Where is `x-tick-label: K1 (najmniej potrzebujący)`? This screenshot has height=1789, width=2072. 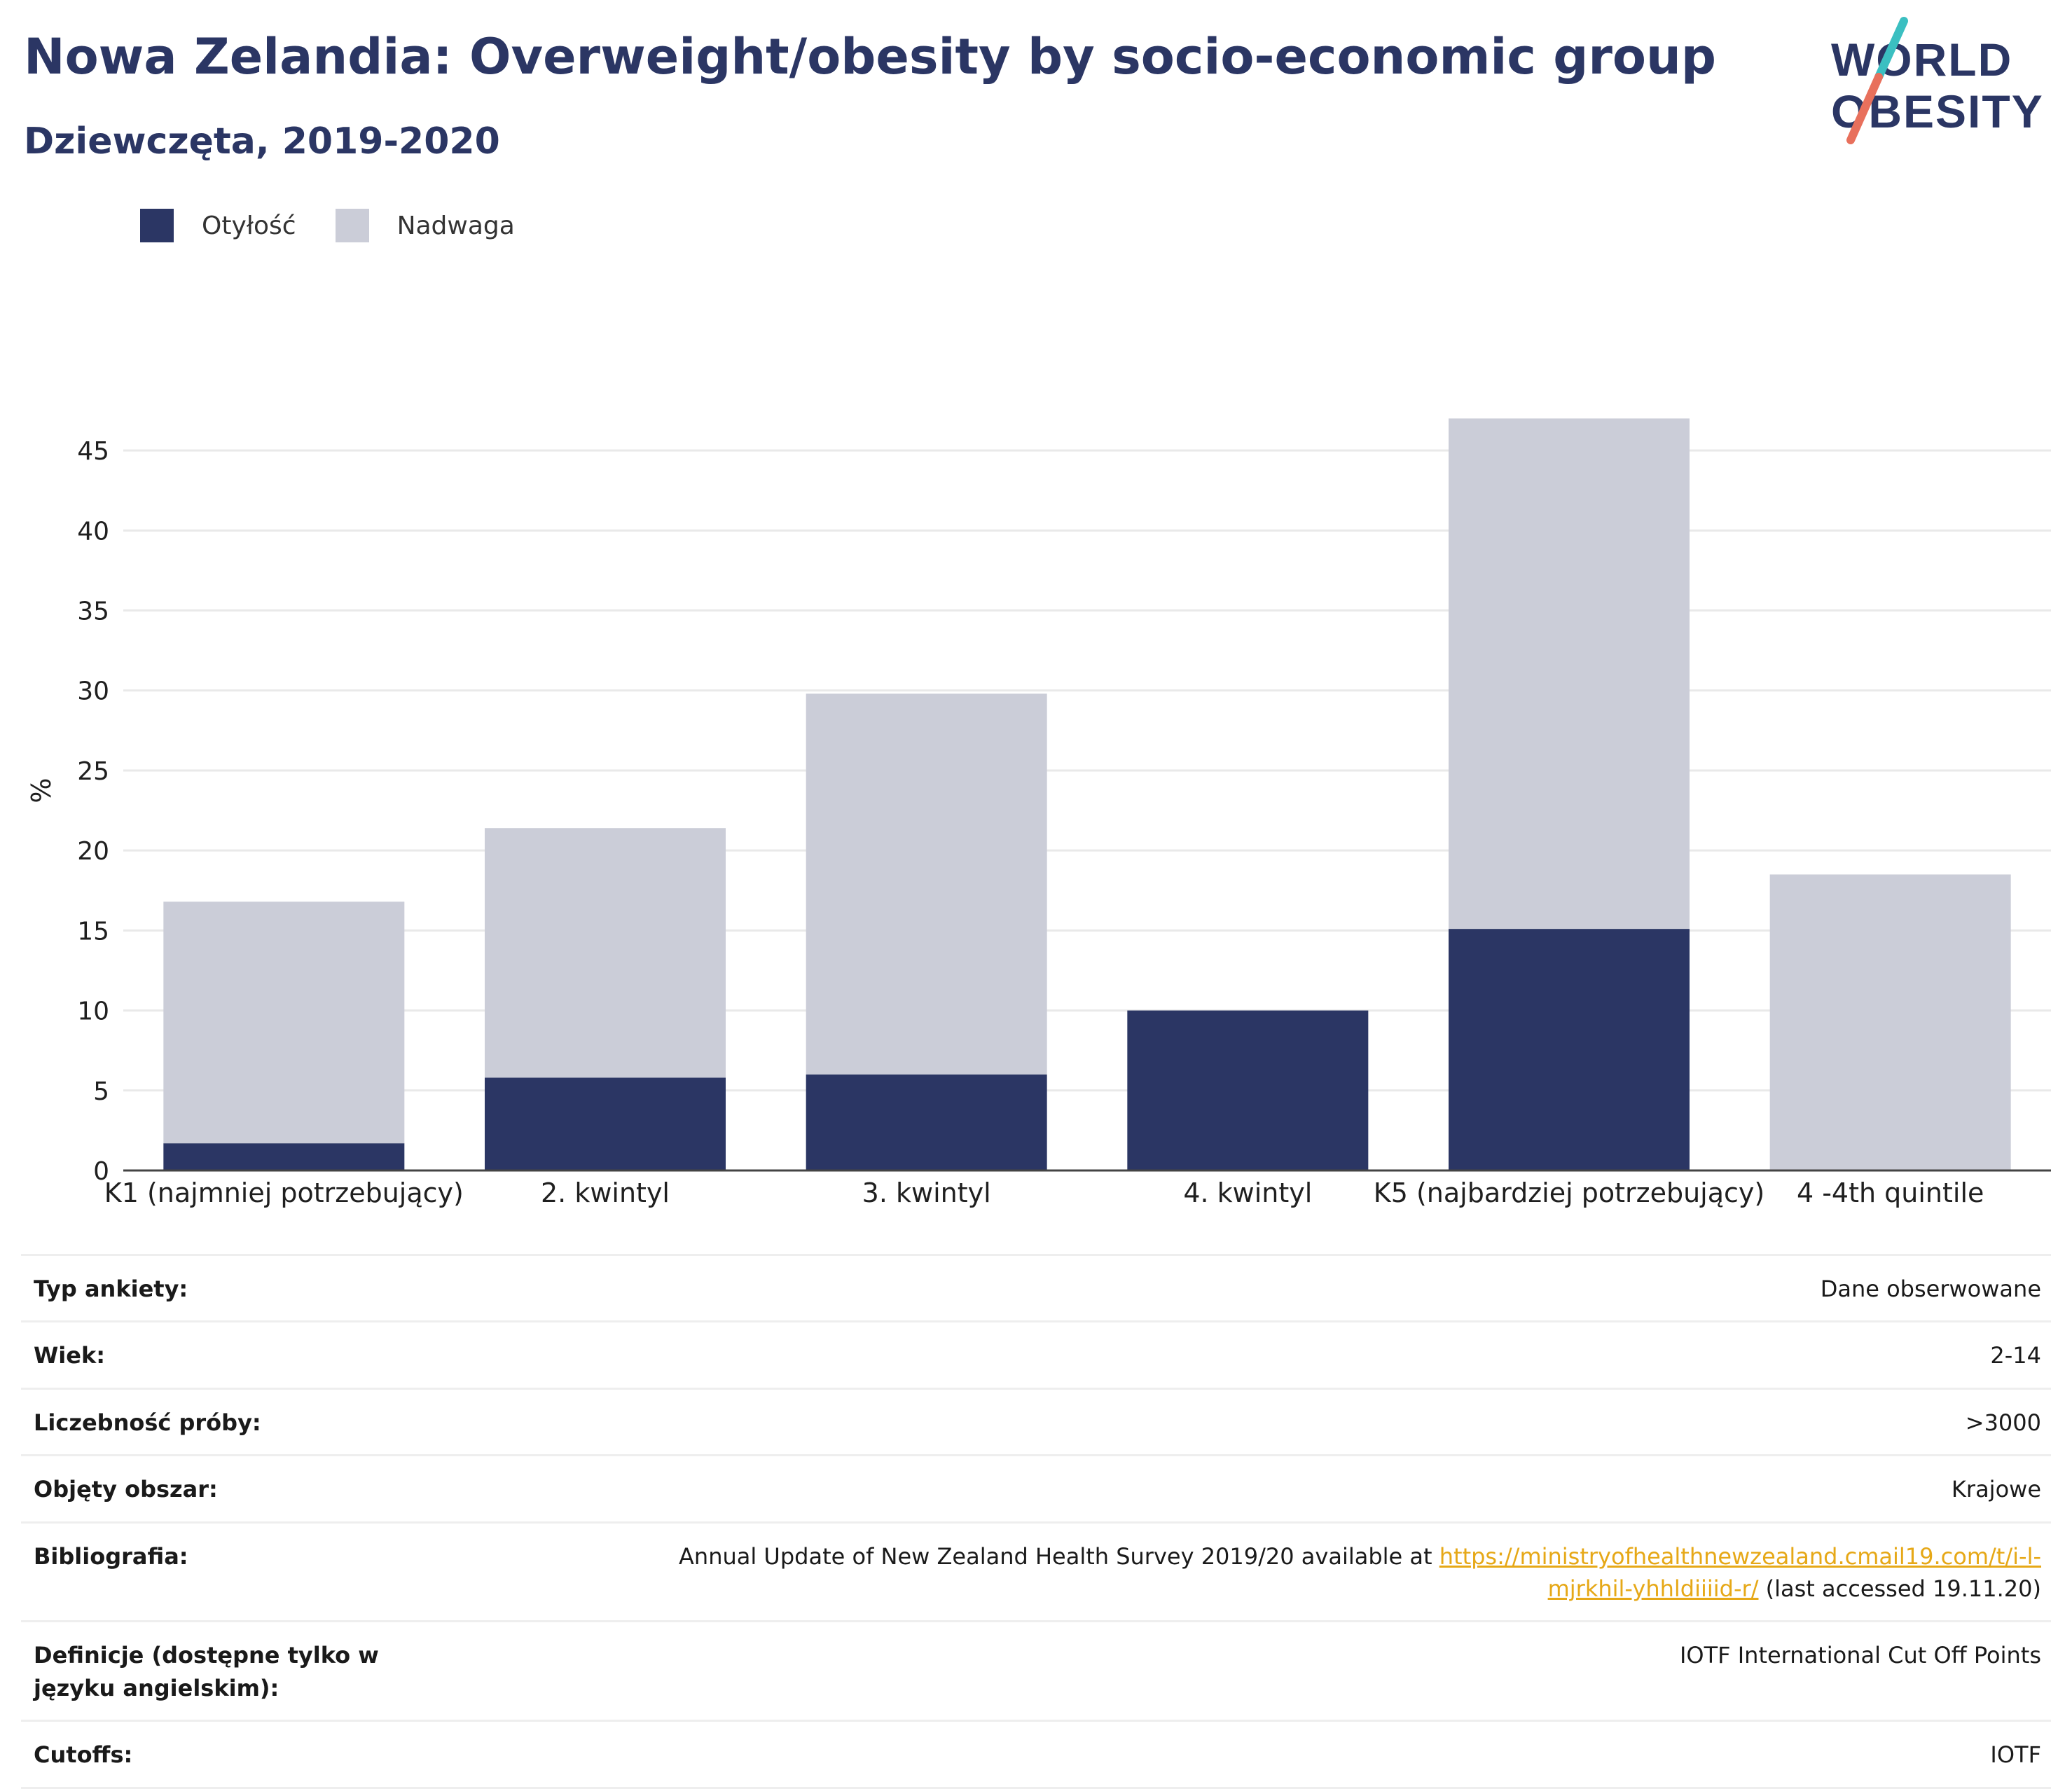 x-tick-label: K1 (najmniej potrzebujący) is located at coordinates (284, 1192).